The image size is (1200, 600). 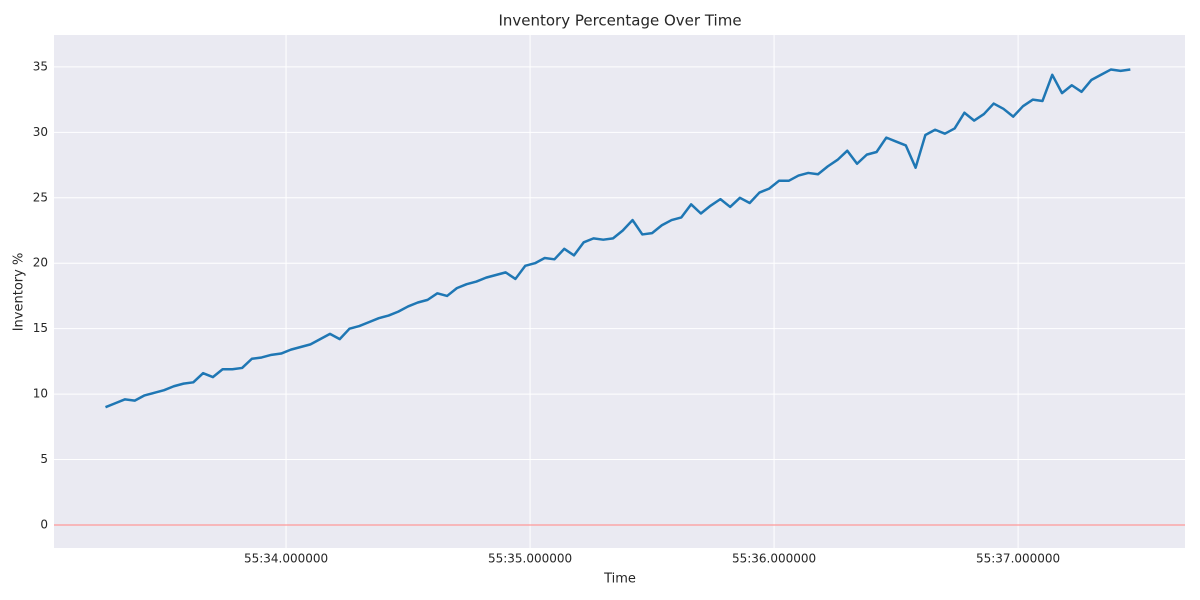 I want to click on y-tick-label: 20, so click(x=40, y=263).